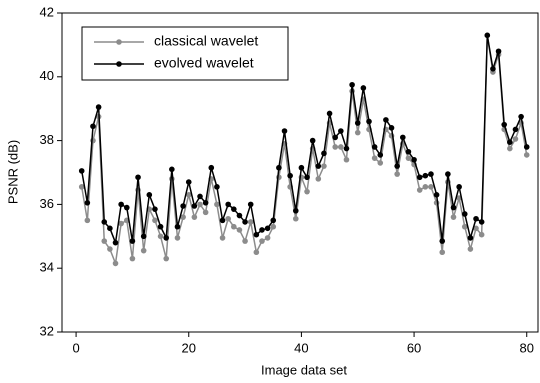 The width and height of the screenshot is (540, 383). I want to click on y-tick-label: 32, so click(47, 330).